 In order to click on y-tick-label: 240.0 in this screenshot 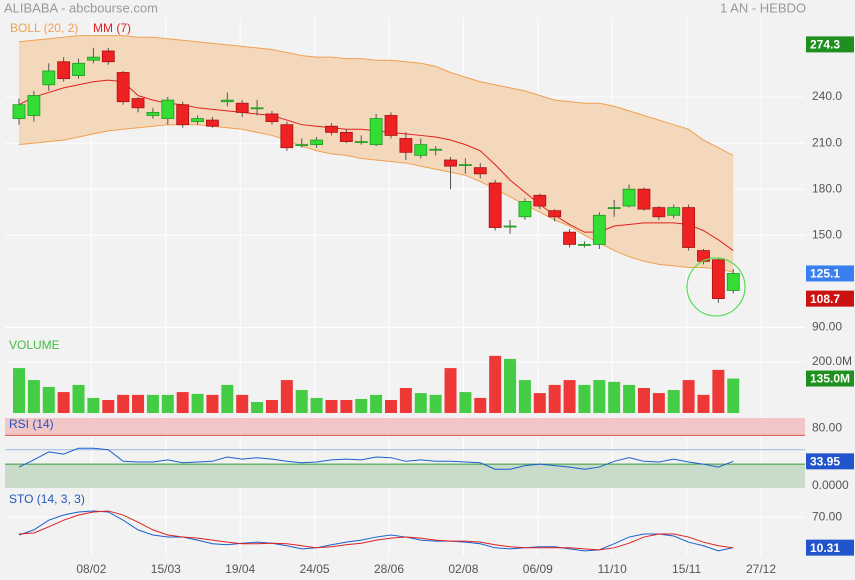, I will do `click(827, 96)`.